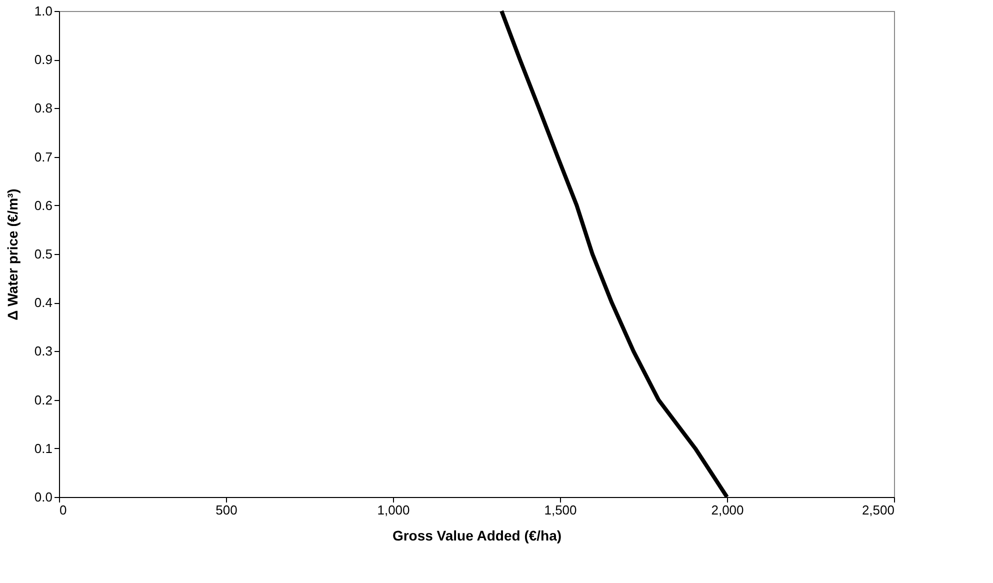  What do you see at coordinates (560, 510) in the screenshot?
I see `x-tick-label: 1,500` at bounding box center [560, 510].